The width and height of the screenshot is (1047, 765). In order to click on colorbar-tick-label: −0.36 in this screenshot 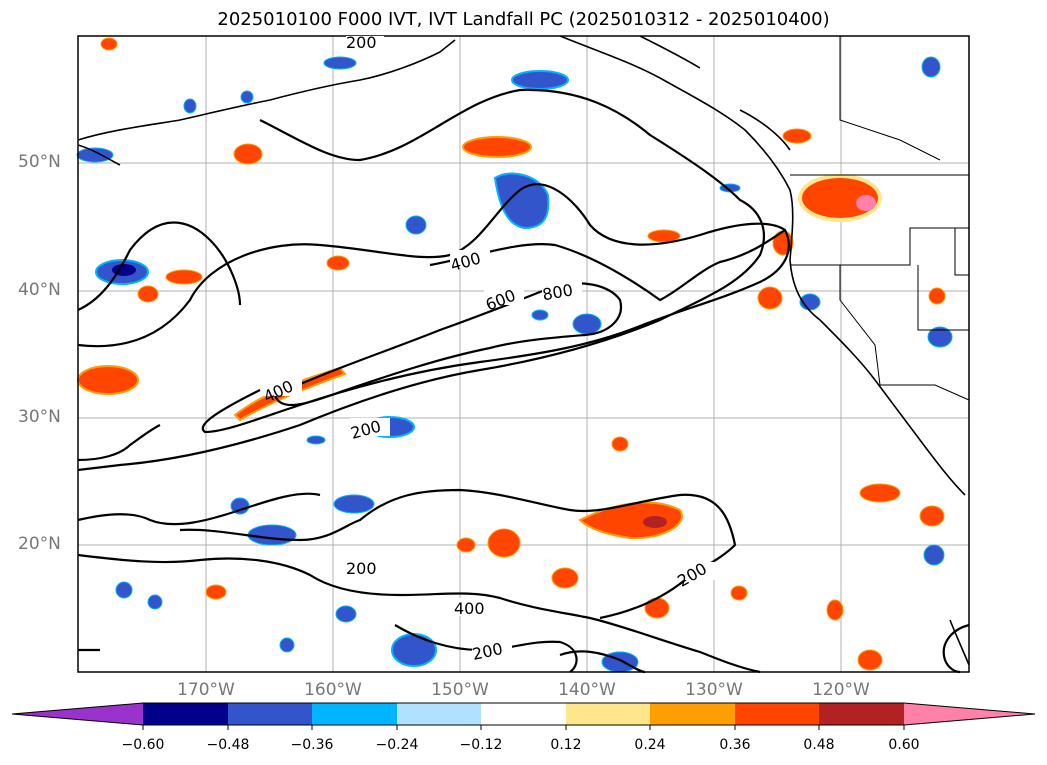, I will do `click(312, 745)`.